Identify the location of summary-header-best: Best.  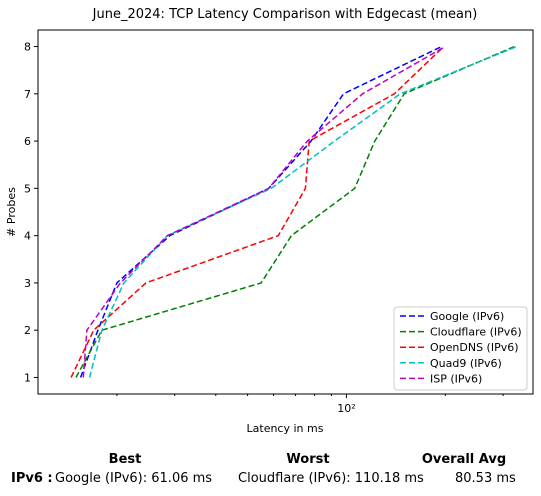
(125, 459).